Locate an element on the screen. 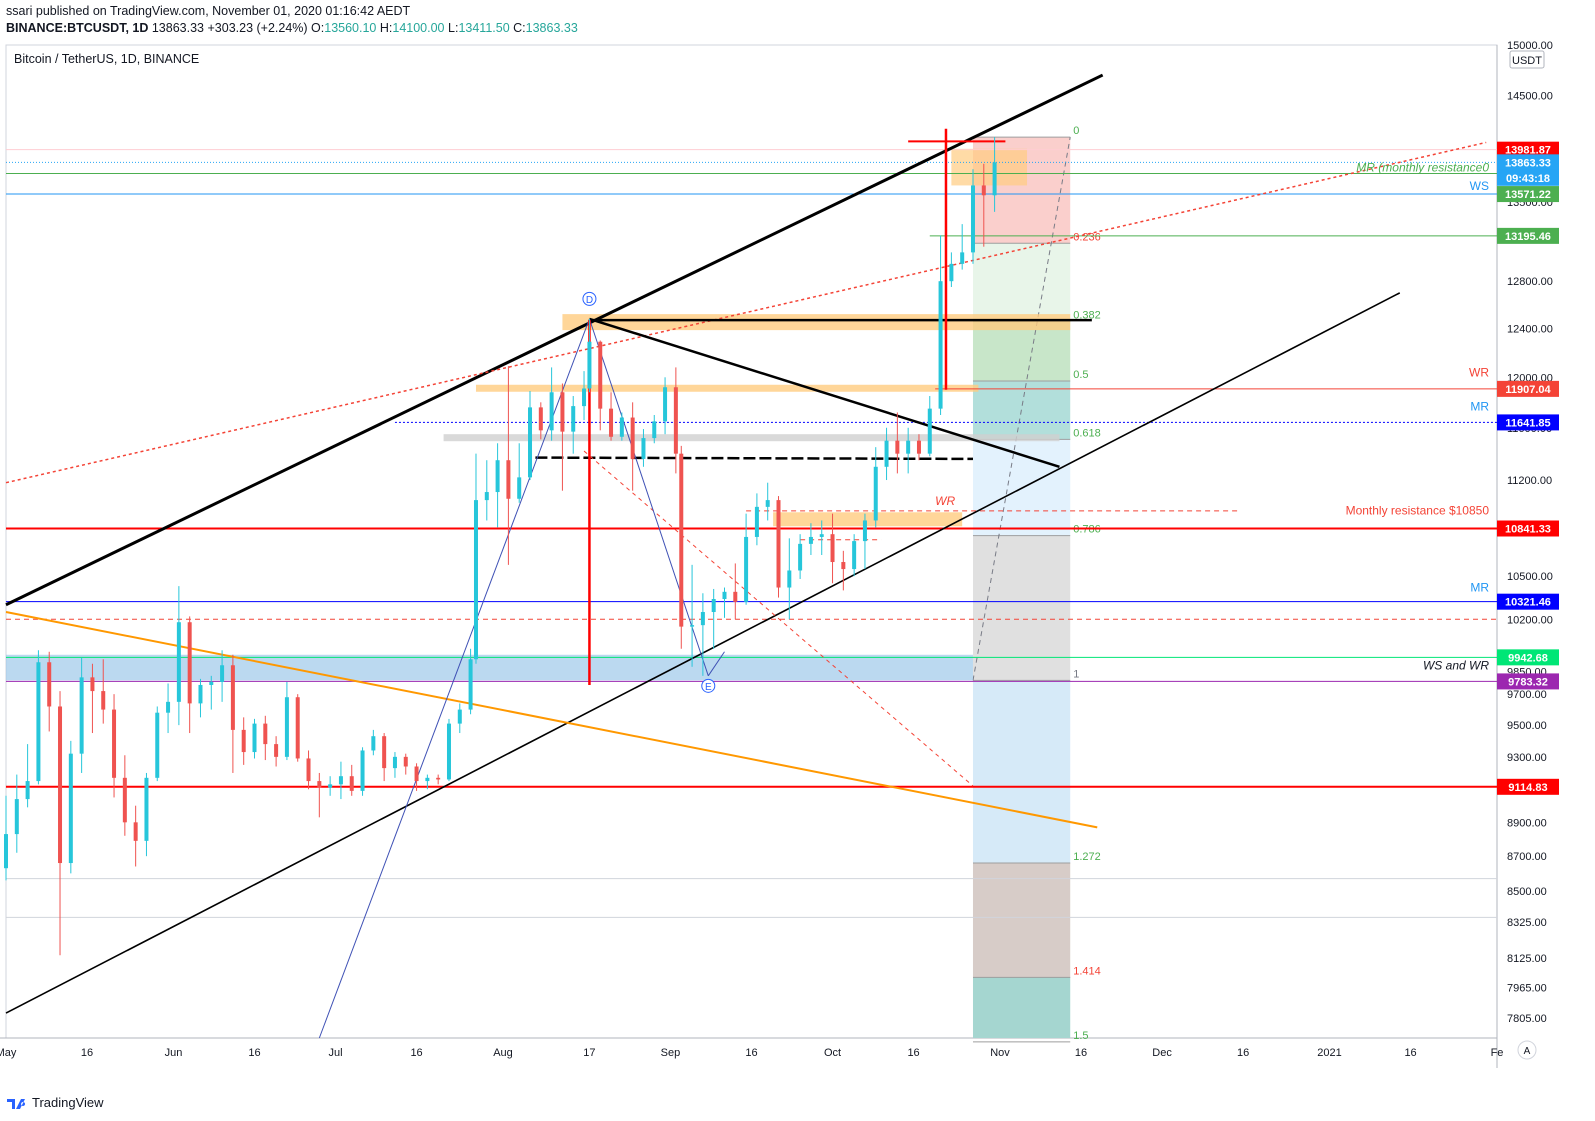 This screenshot has width=1595, height=1121. auto-scale-button is located at coordinates (1527, 1050).